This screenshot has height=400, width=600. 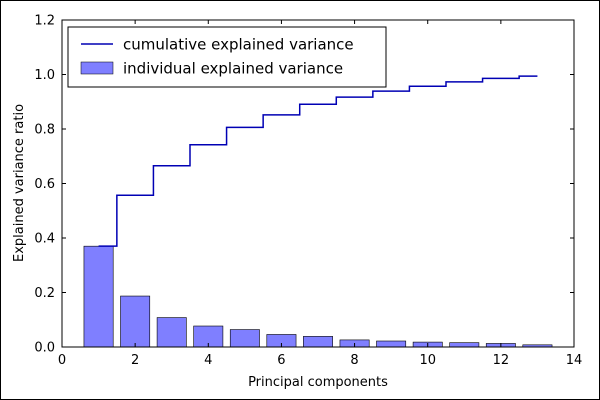 I want to click on y-tick-label: 1.0, so click(x=44, y=75).